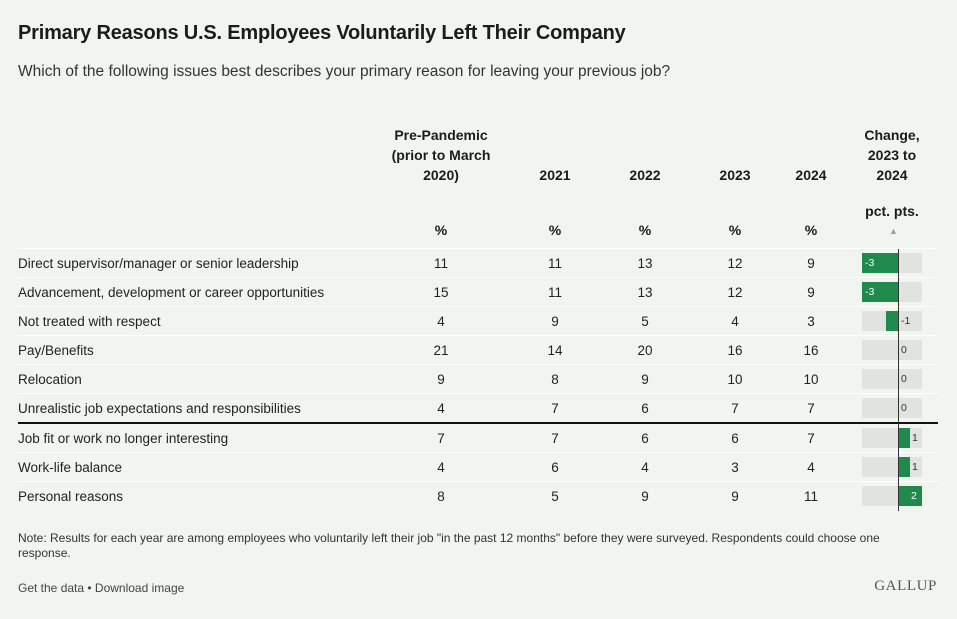 The height and width of the screenshot is (619, 957). Describe the element at coordinates (811, 230) in the screenshot. I see `unit-2024: %` at that location.